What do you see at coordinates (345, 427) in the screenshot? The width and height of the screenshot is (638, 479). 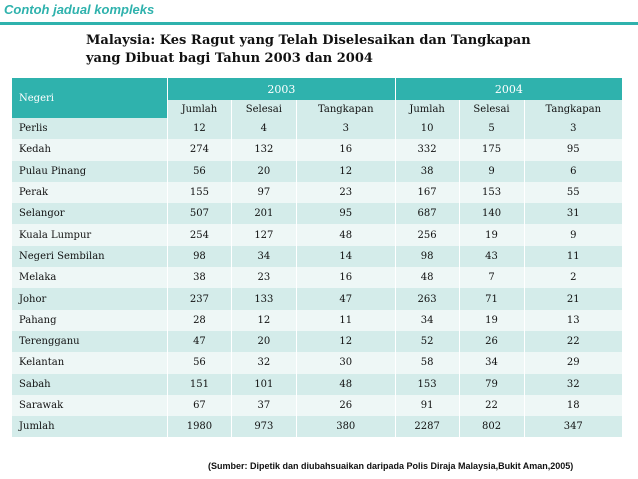 I see `cell-value: 380` at bounding box center [345, 427].